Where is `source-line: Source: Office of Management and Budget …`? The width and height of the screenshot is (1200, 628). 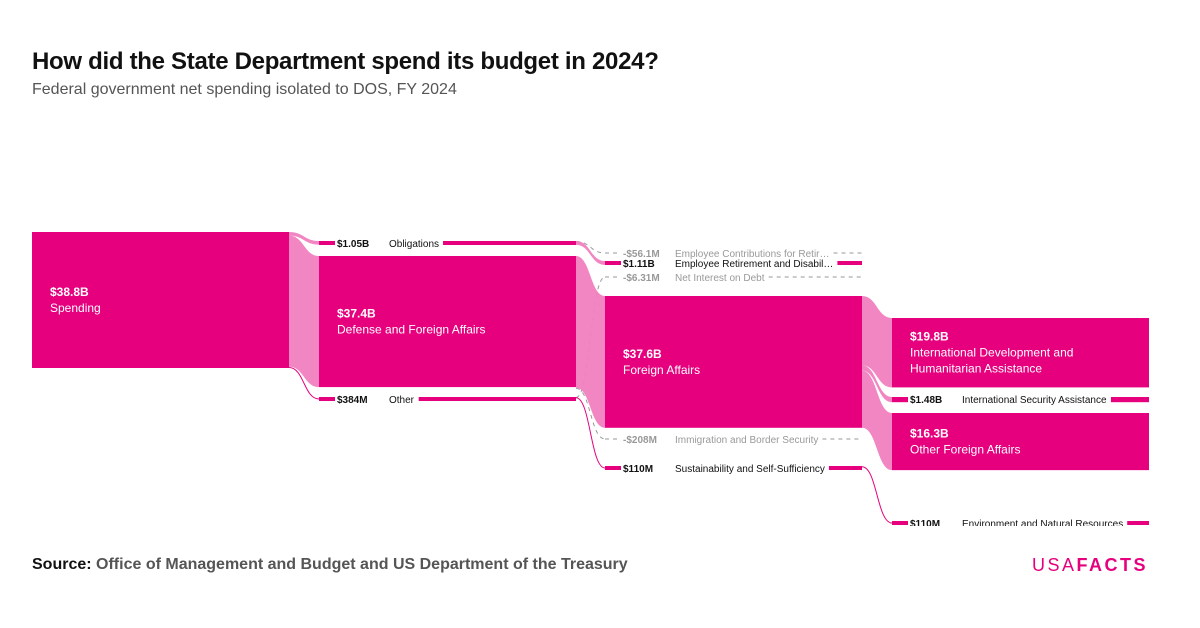 source-line: Source: Office of Management and Budget … is located at coordinates (330, 565).